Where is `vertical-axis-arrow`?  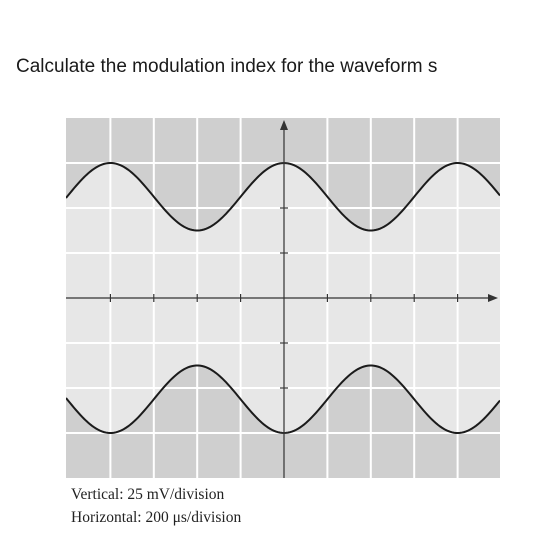 vertical-axis-arrow is located at coordinates (284, 125).